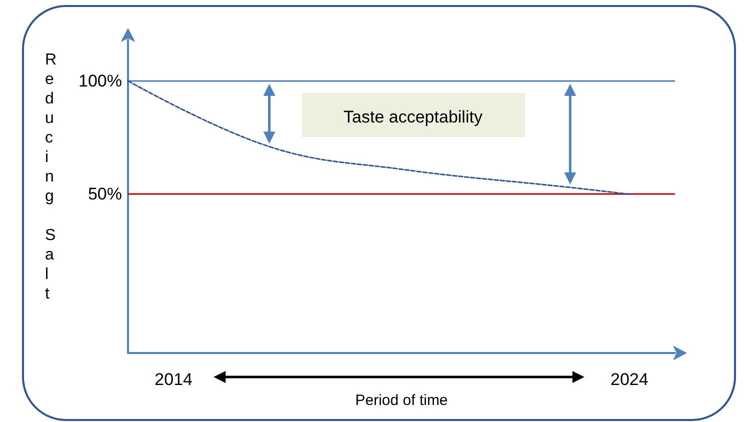  I want to click on x-axis-title: Period of time, so click(401, 400).